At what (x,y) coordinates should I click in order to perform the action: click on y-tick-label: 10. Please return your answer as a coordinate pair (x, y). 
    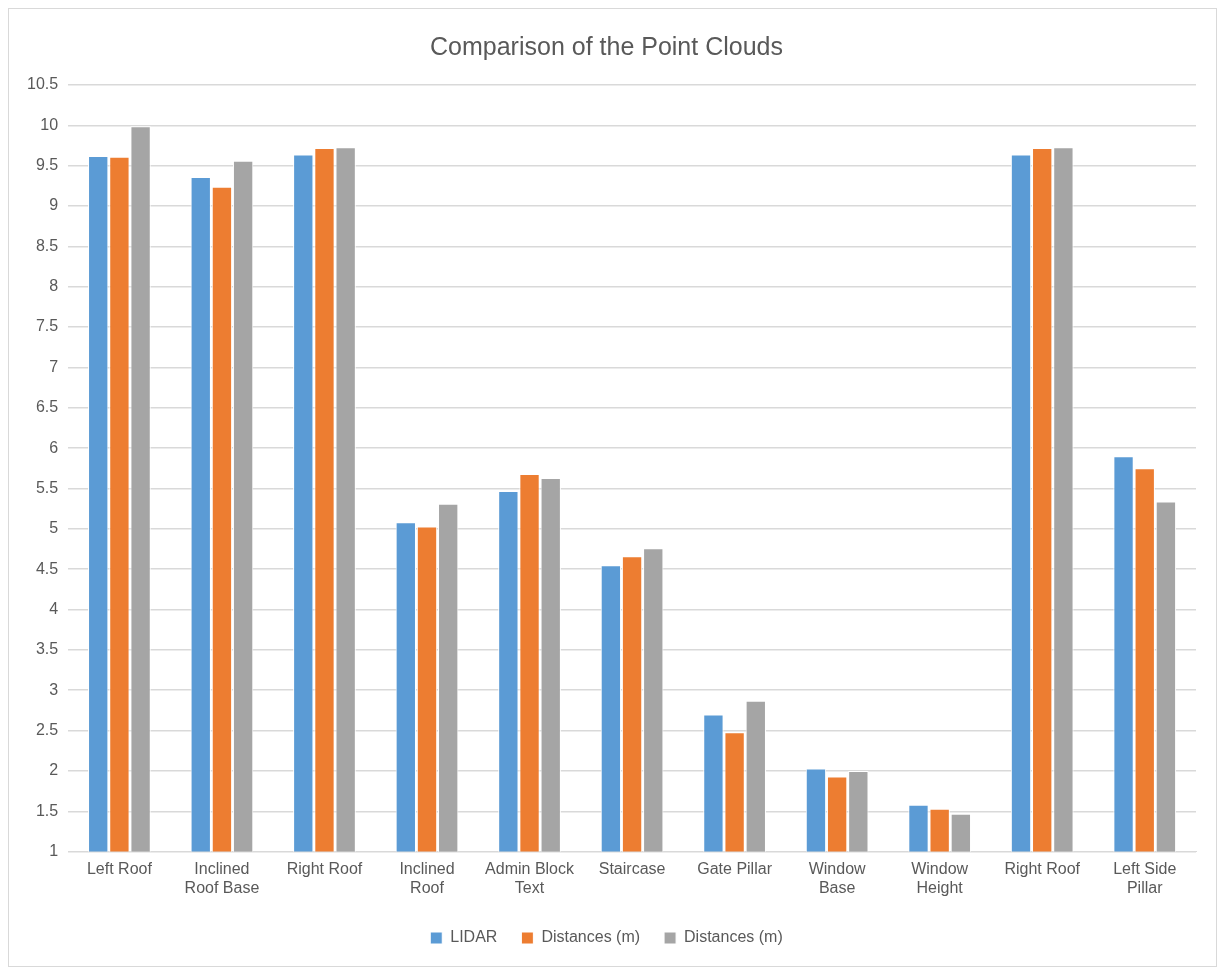
    Looking at the image, I should click on (49, 124).